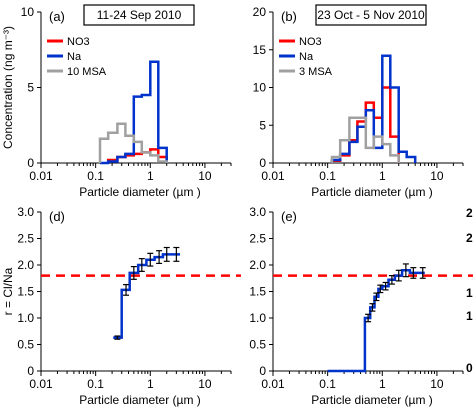 The width and height of the screenshot is (474, 410). Describe the element at coordinates (133, 142) in the screenshot. I see `series-line-10-msa` at that location.